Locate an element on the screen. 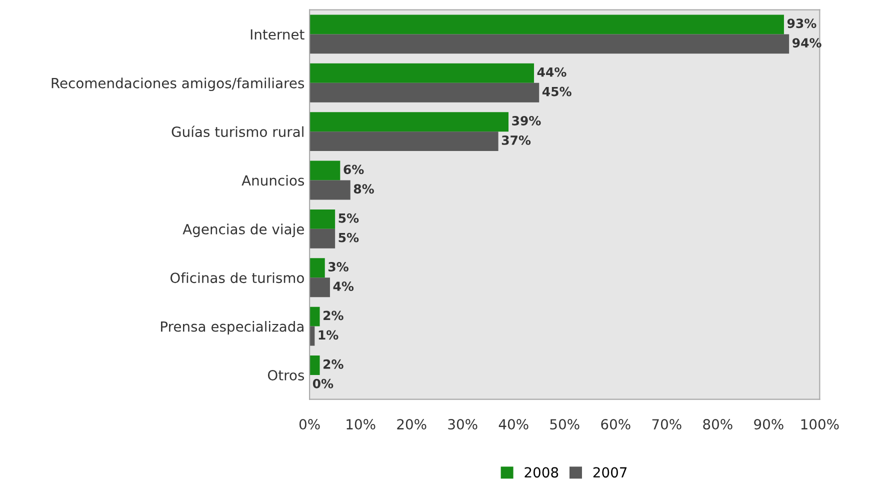 This screenshot has height=493, width=872. x-tick-label: 90% is located at coordinates (769, 424).